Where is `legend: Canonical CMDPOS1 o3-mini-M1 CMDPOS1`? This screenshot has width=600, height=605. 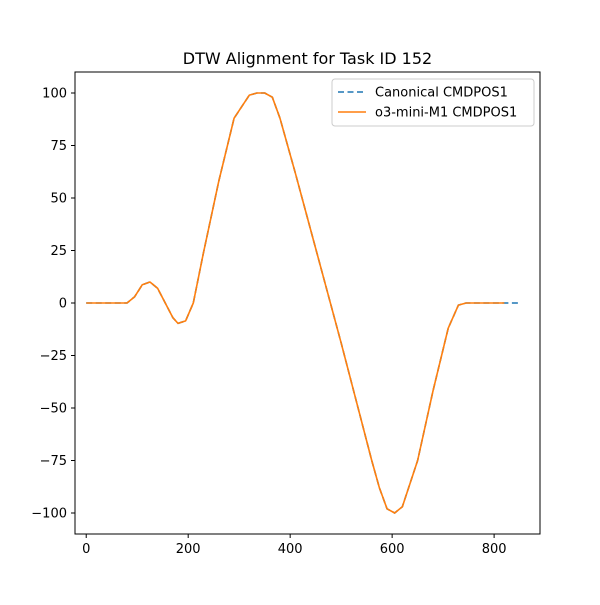 legend: Canonical CMDPOS1 o3-mini-M1 CMDPOS1 is located at coordinates (433, 102).